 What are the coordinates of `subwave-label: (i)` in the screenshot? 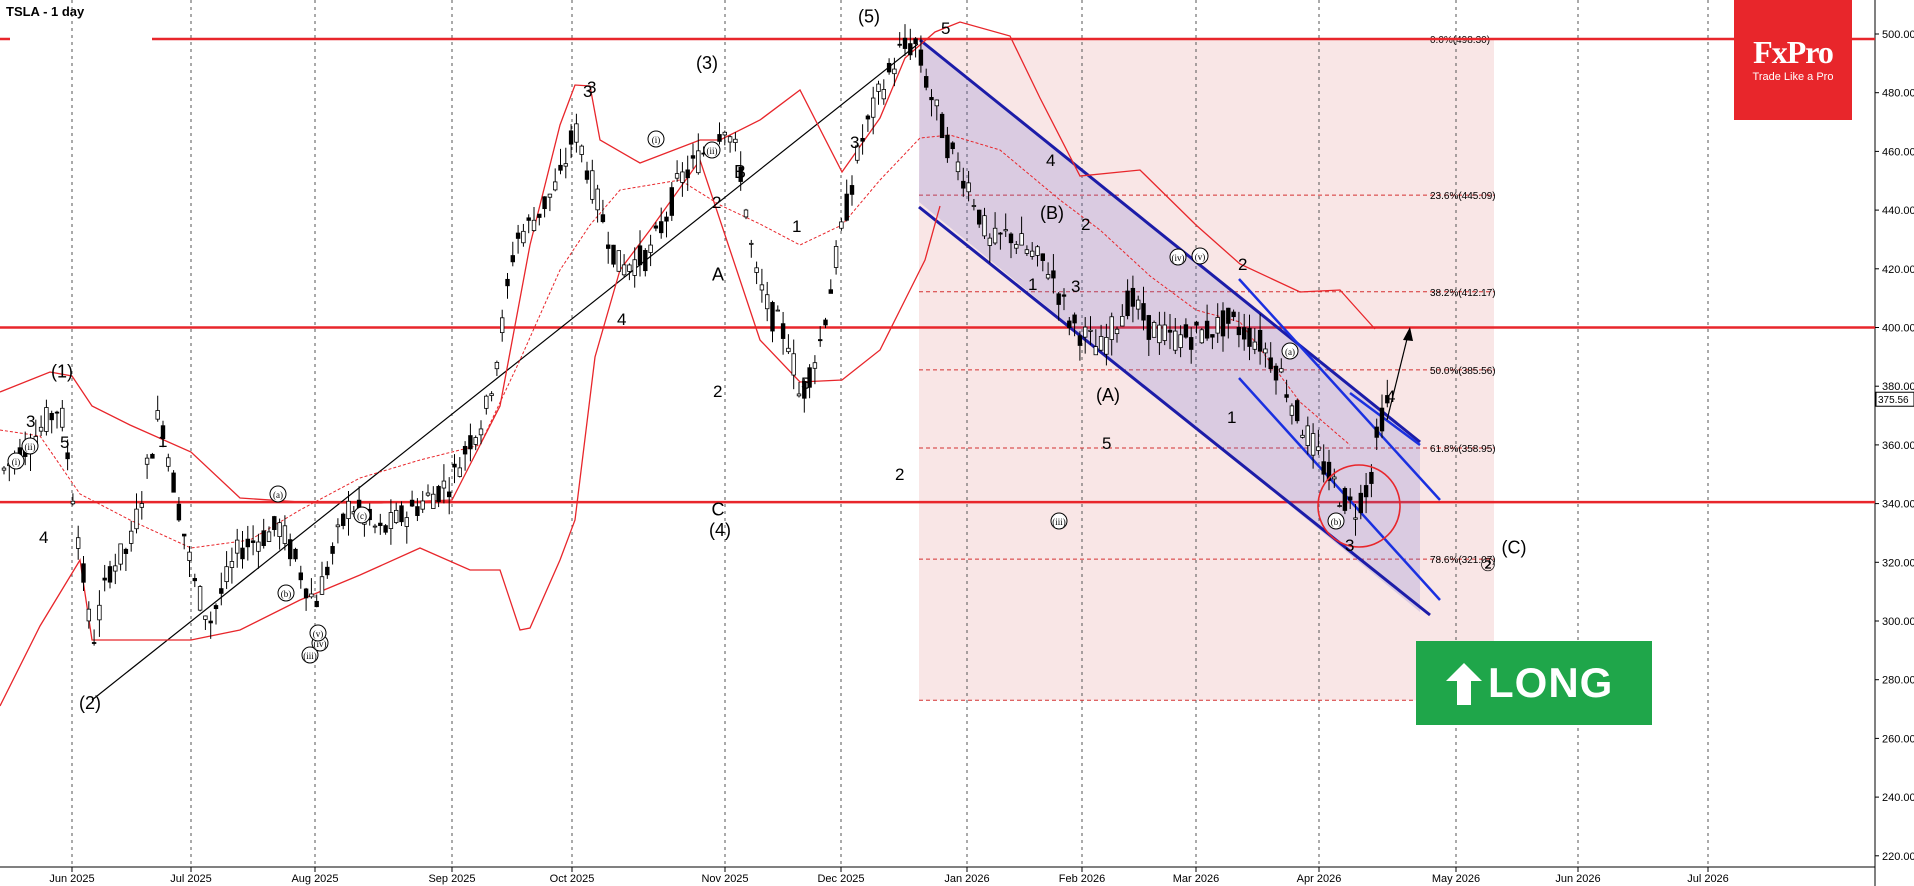 It's located at (656, 140).